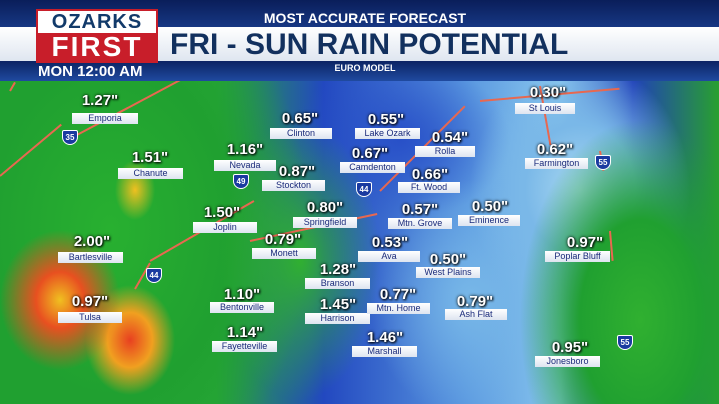 The height and width of the screenshot is (404, 719). Describe the element at coordinates (365, 18) in the screenshot. I see `kicker-text: MOST ACCURATE FORECAST` at that location.